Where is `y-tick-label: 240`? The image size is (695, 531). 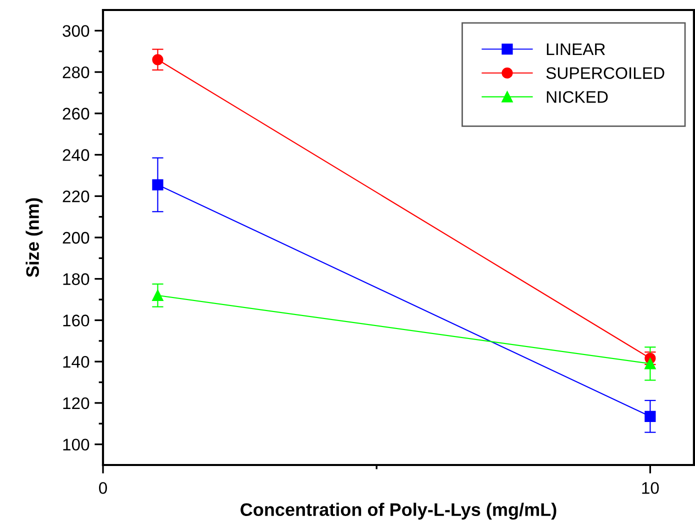 y-tick-label: 240 is located at coordinates (76, 155).